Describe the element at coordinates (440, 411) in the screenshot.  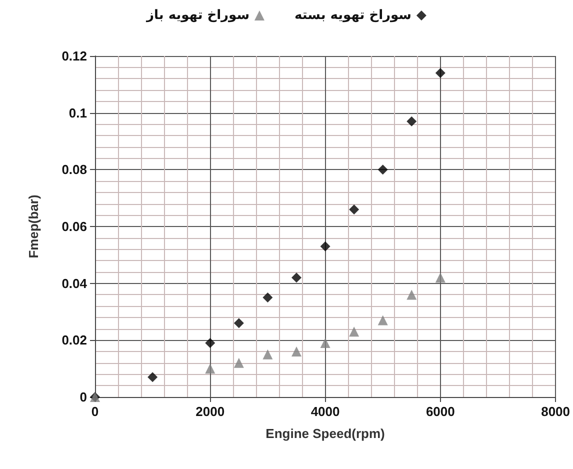
I see `x-tick-label: 6000` at that location.